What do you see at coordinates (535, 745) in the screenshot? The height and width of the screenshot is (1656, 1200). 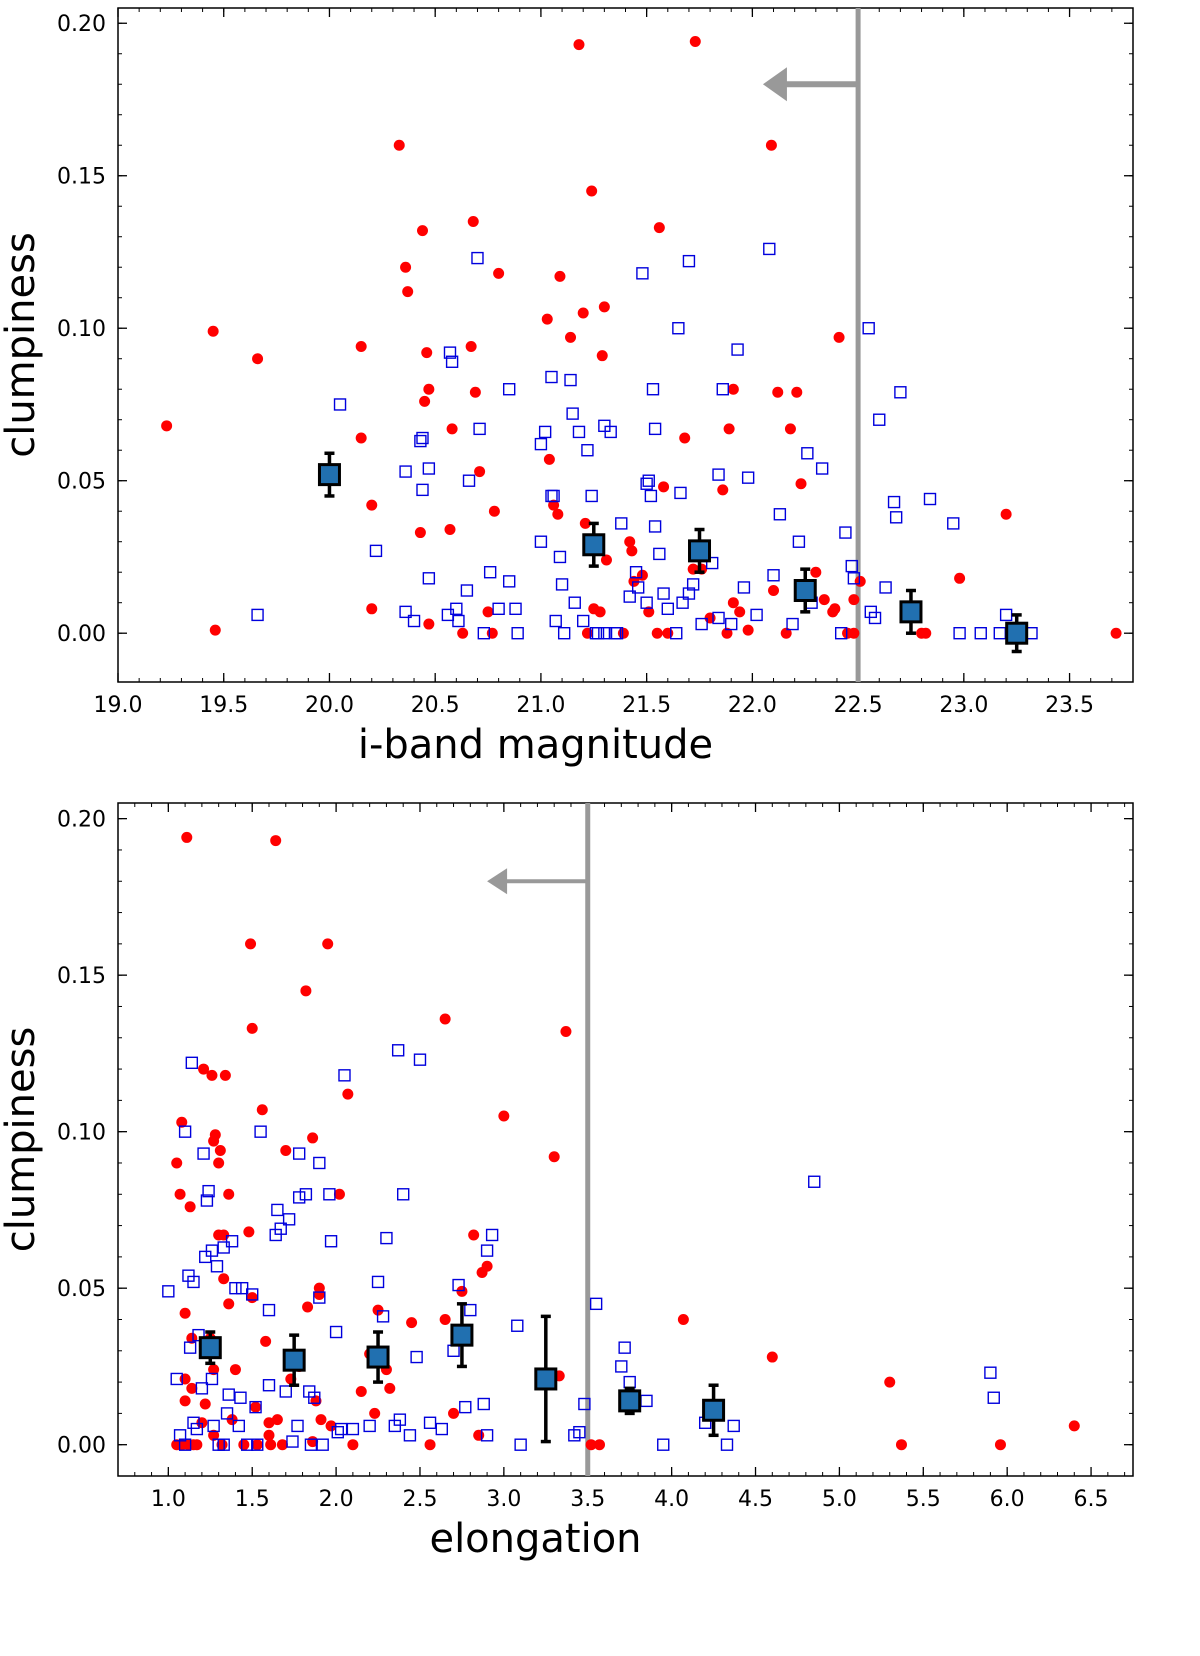 I see `x-axis-title: i-band magnitude` at bounding box center [535, 745].